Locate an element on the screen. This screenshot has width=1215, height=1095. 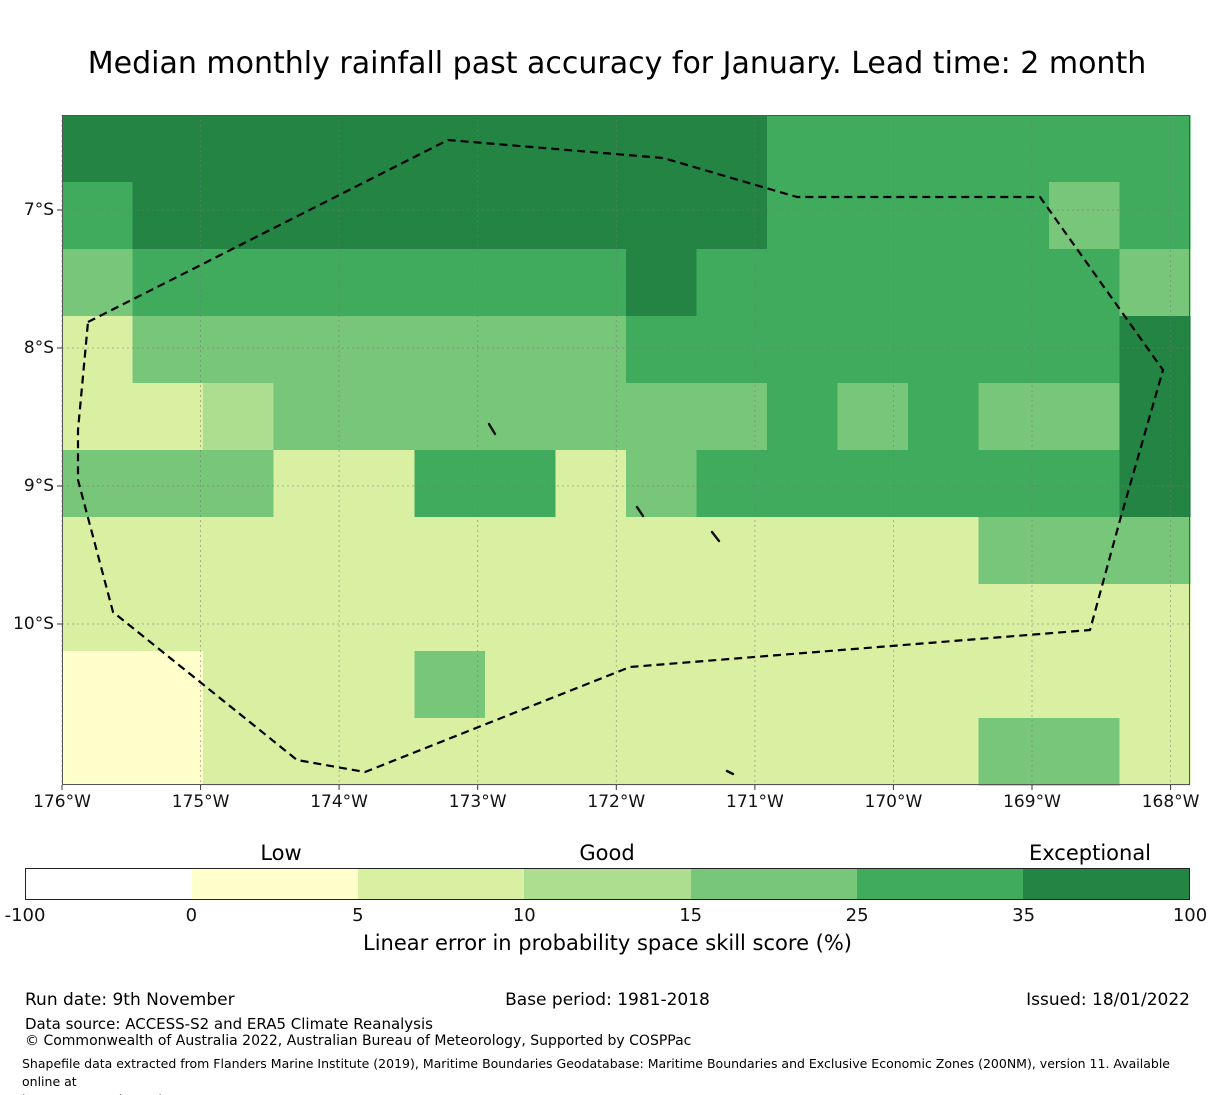
colorbar-tick-label: 100 is located at coordinates (1190, 915).